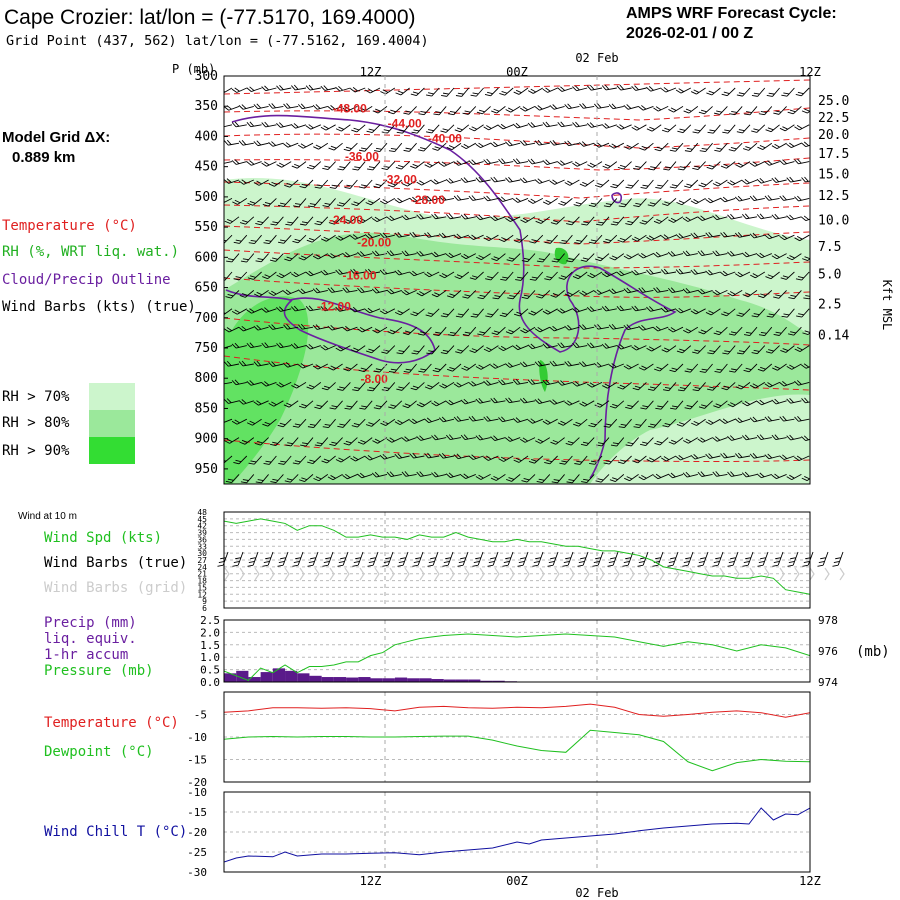  Describe the element at coordinates (617, 198) in the screenshot. I see `cloud-outline-small` at that location.